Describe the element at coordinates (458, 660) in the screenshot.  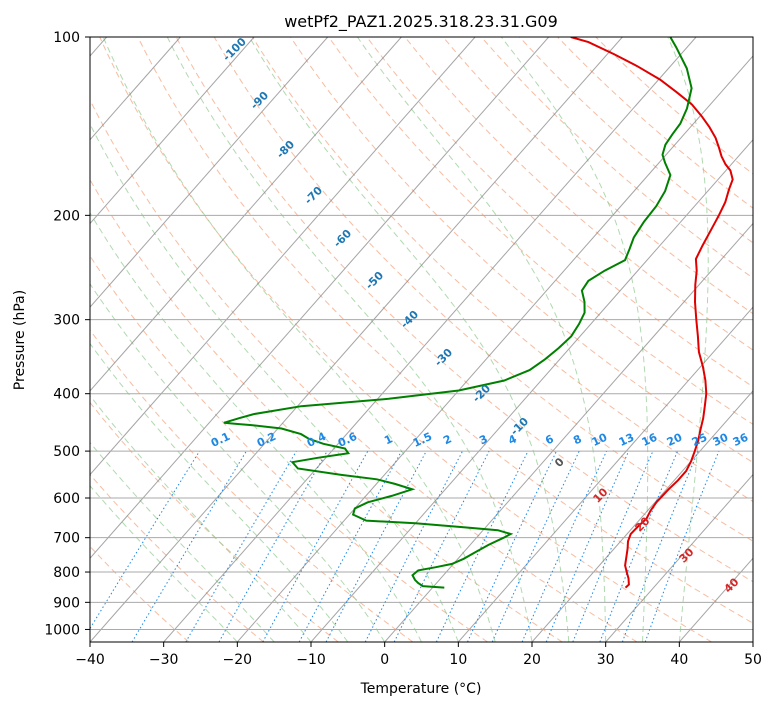
I see `x-tick-label: 10` at that location.